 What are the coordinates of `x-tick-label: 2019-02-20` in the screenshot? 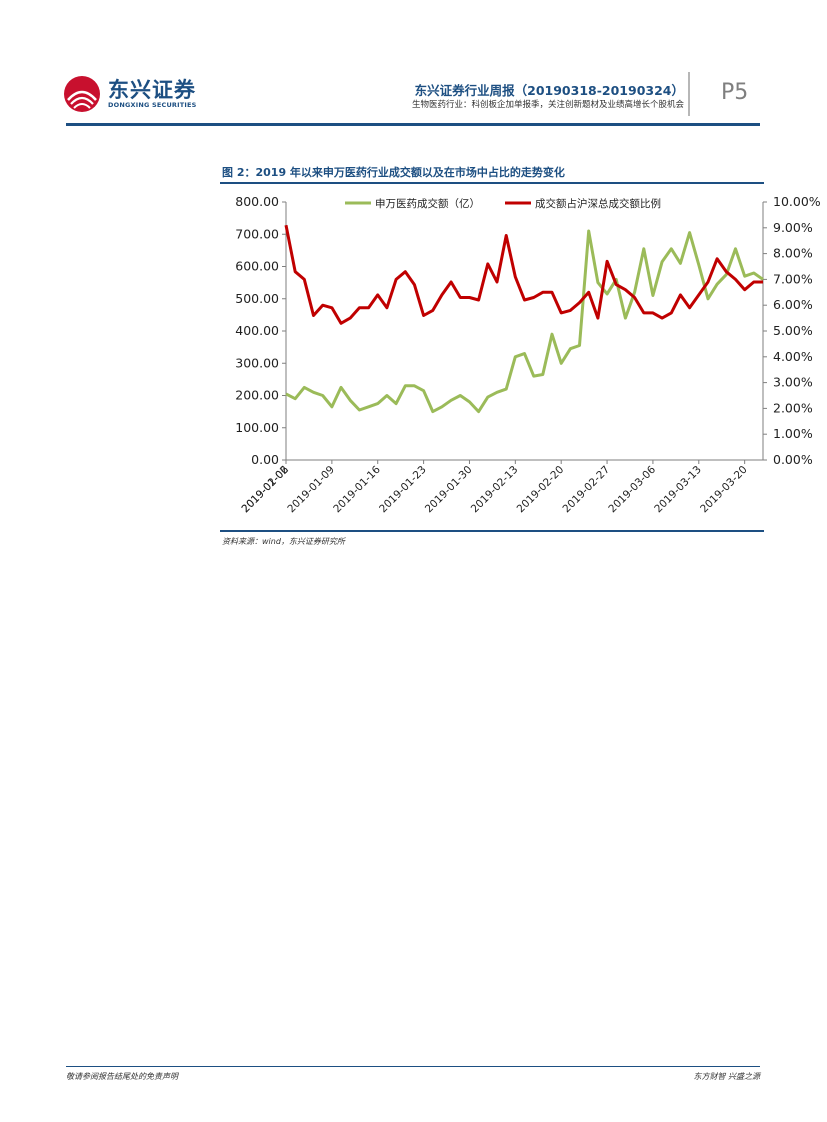 It's located at (541, 490).